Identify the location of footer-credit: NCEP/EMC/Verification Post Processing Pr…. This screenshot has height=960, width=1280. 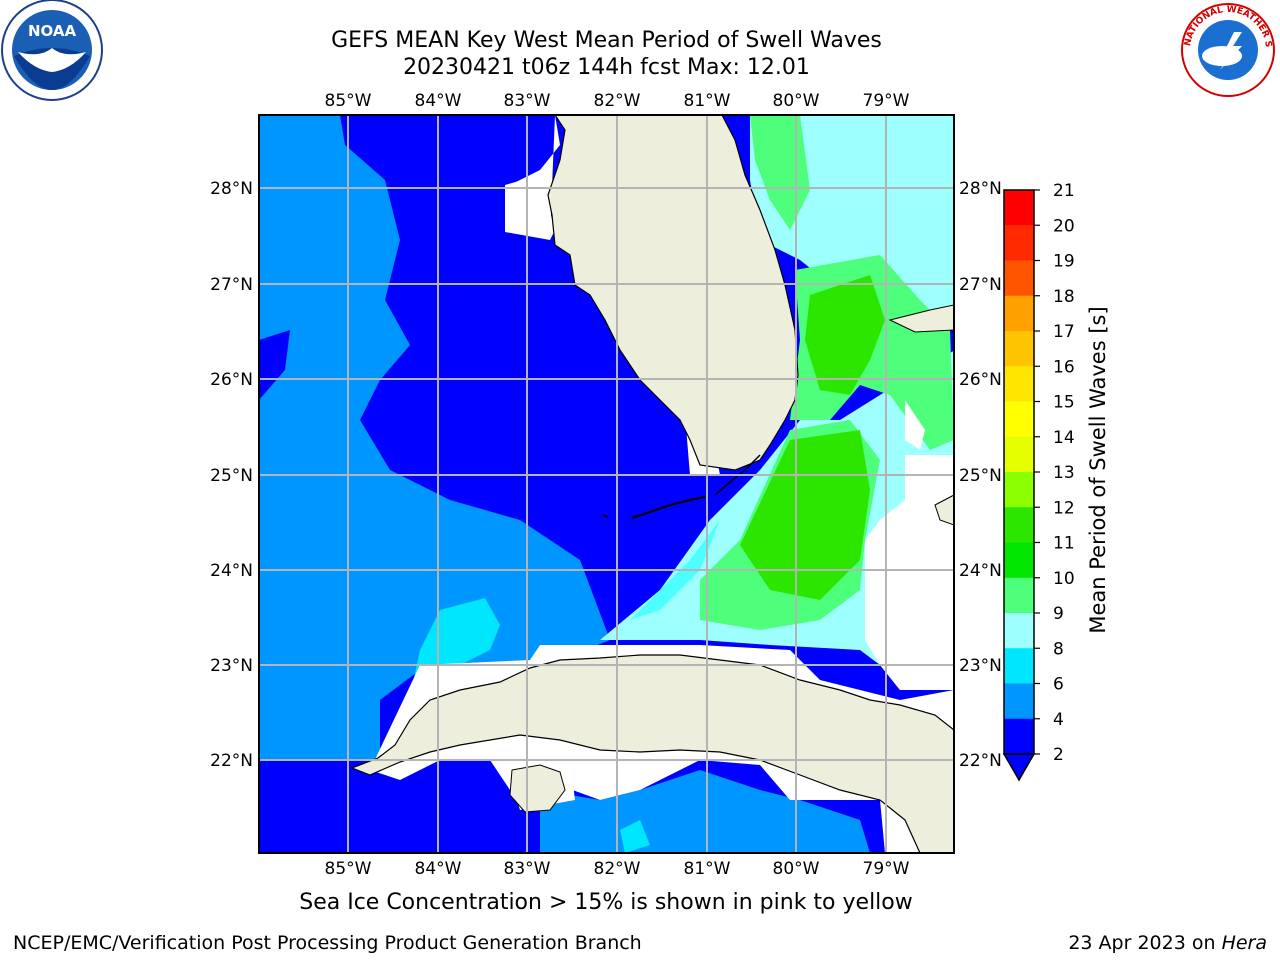
(327, 943).